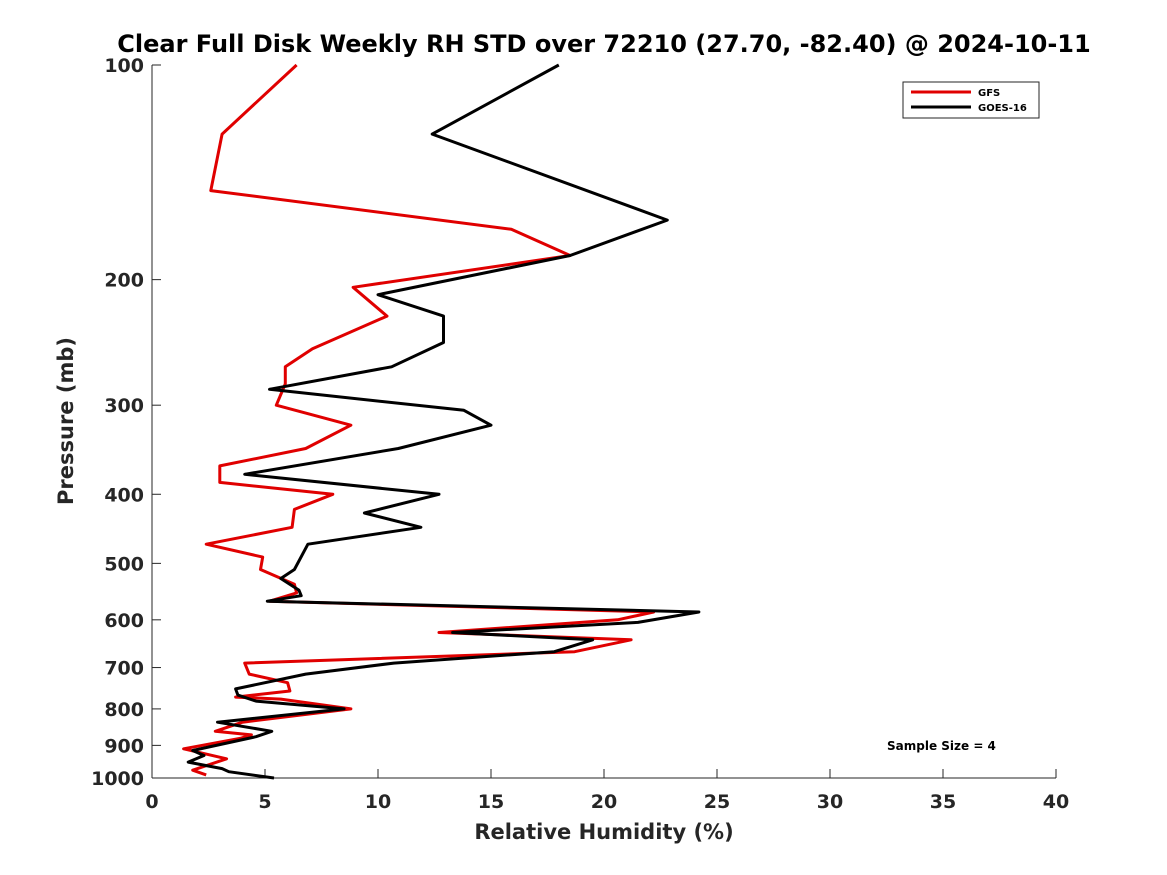 The width and height of the screenshot is (1167, 875). I want to click on x-tick-label: 15, so click(491, 802).